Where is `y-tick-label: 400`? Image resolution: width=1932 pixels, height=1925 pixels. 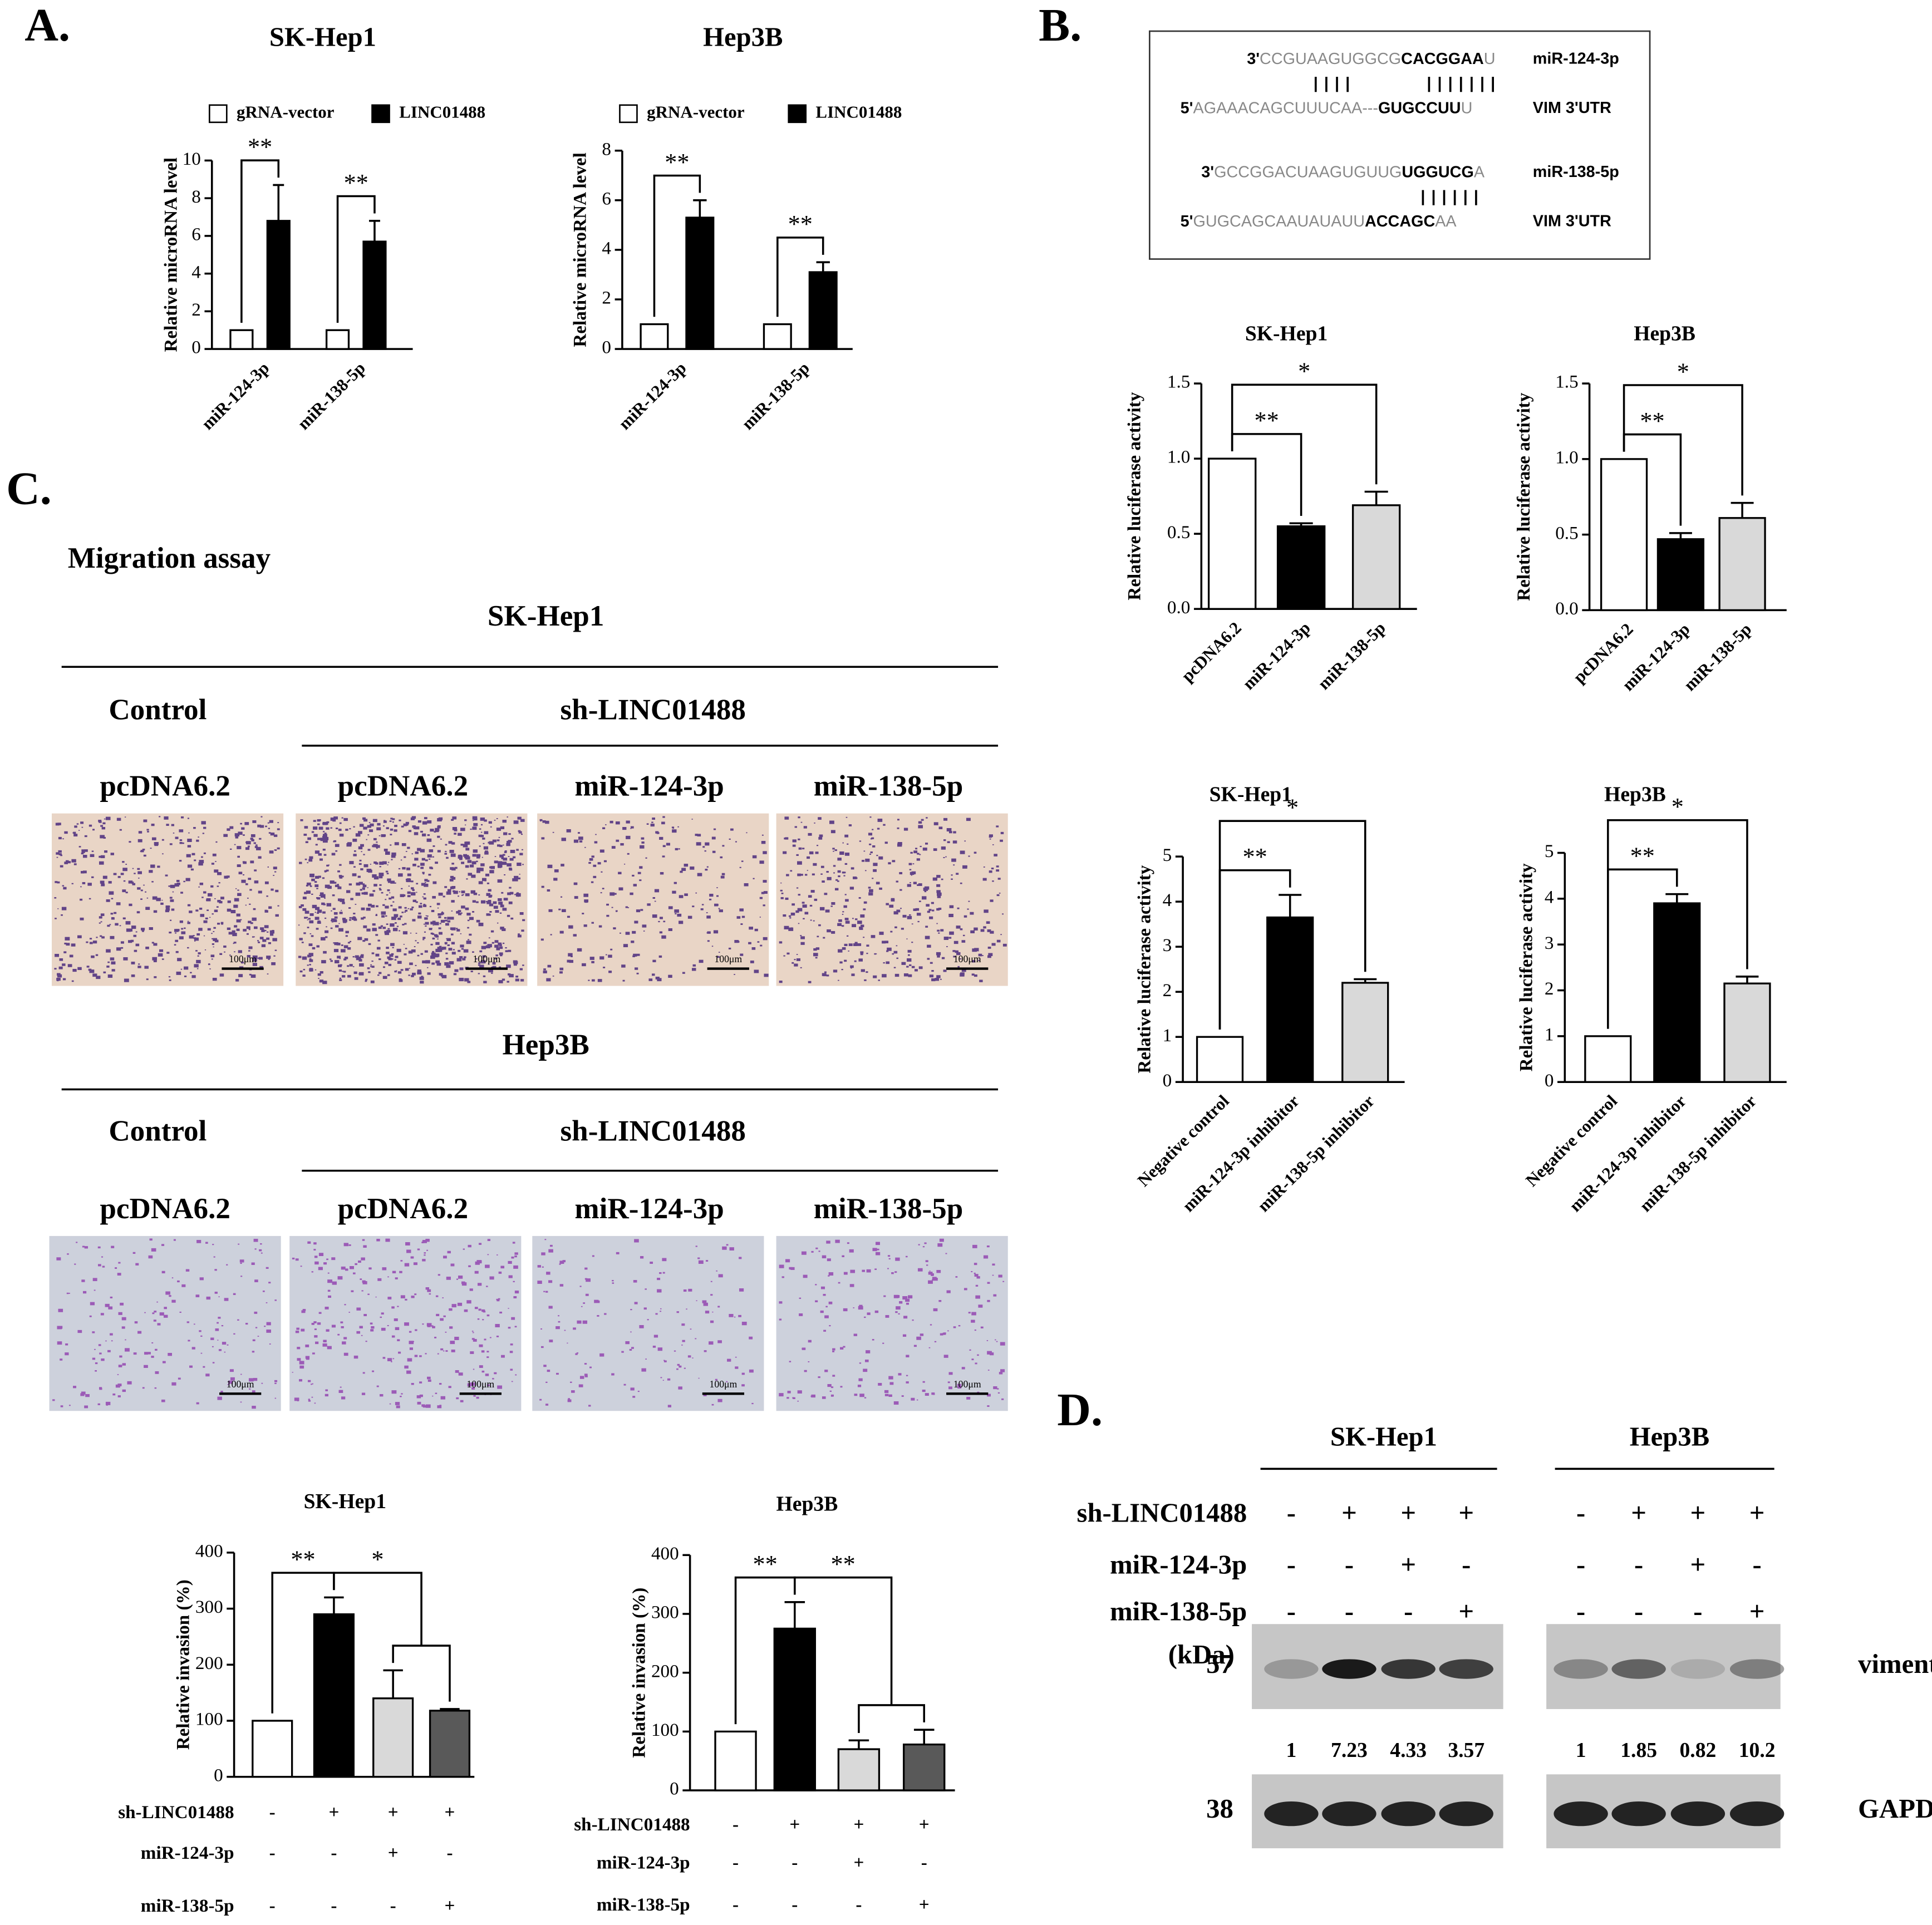 y-tick-label: 400 is located at coordinates (665, 1554).